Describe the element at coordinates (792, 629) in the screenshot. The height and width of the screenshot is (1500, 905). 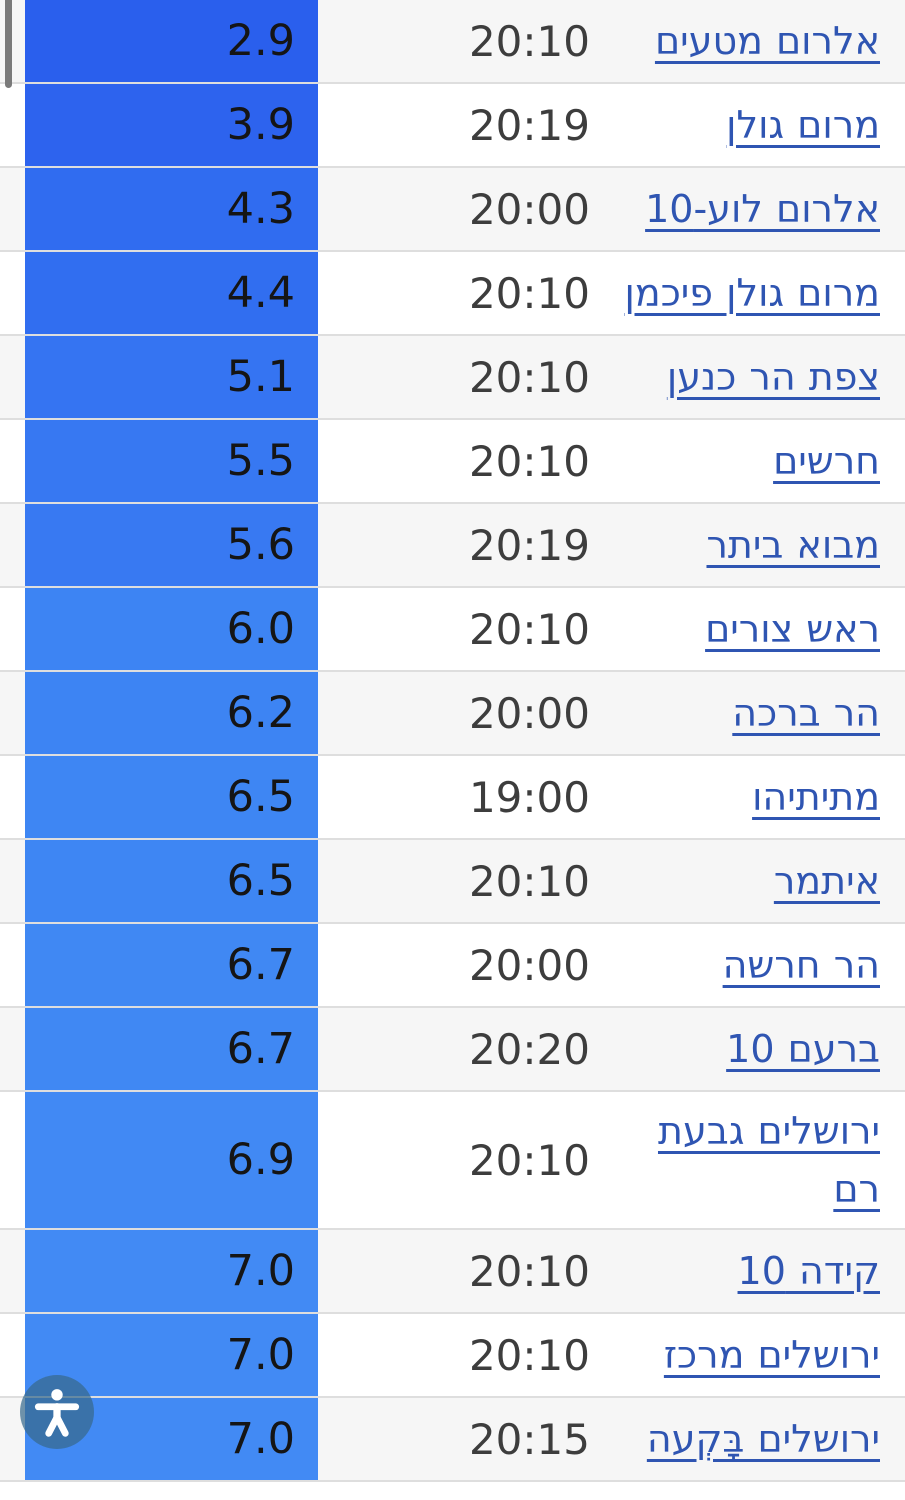
I see `station-link: ראש צורים` at that location.